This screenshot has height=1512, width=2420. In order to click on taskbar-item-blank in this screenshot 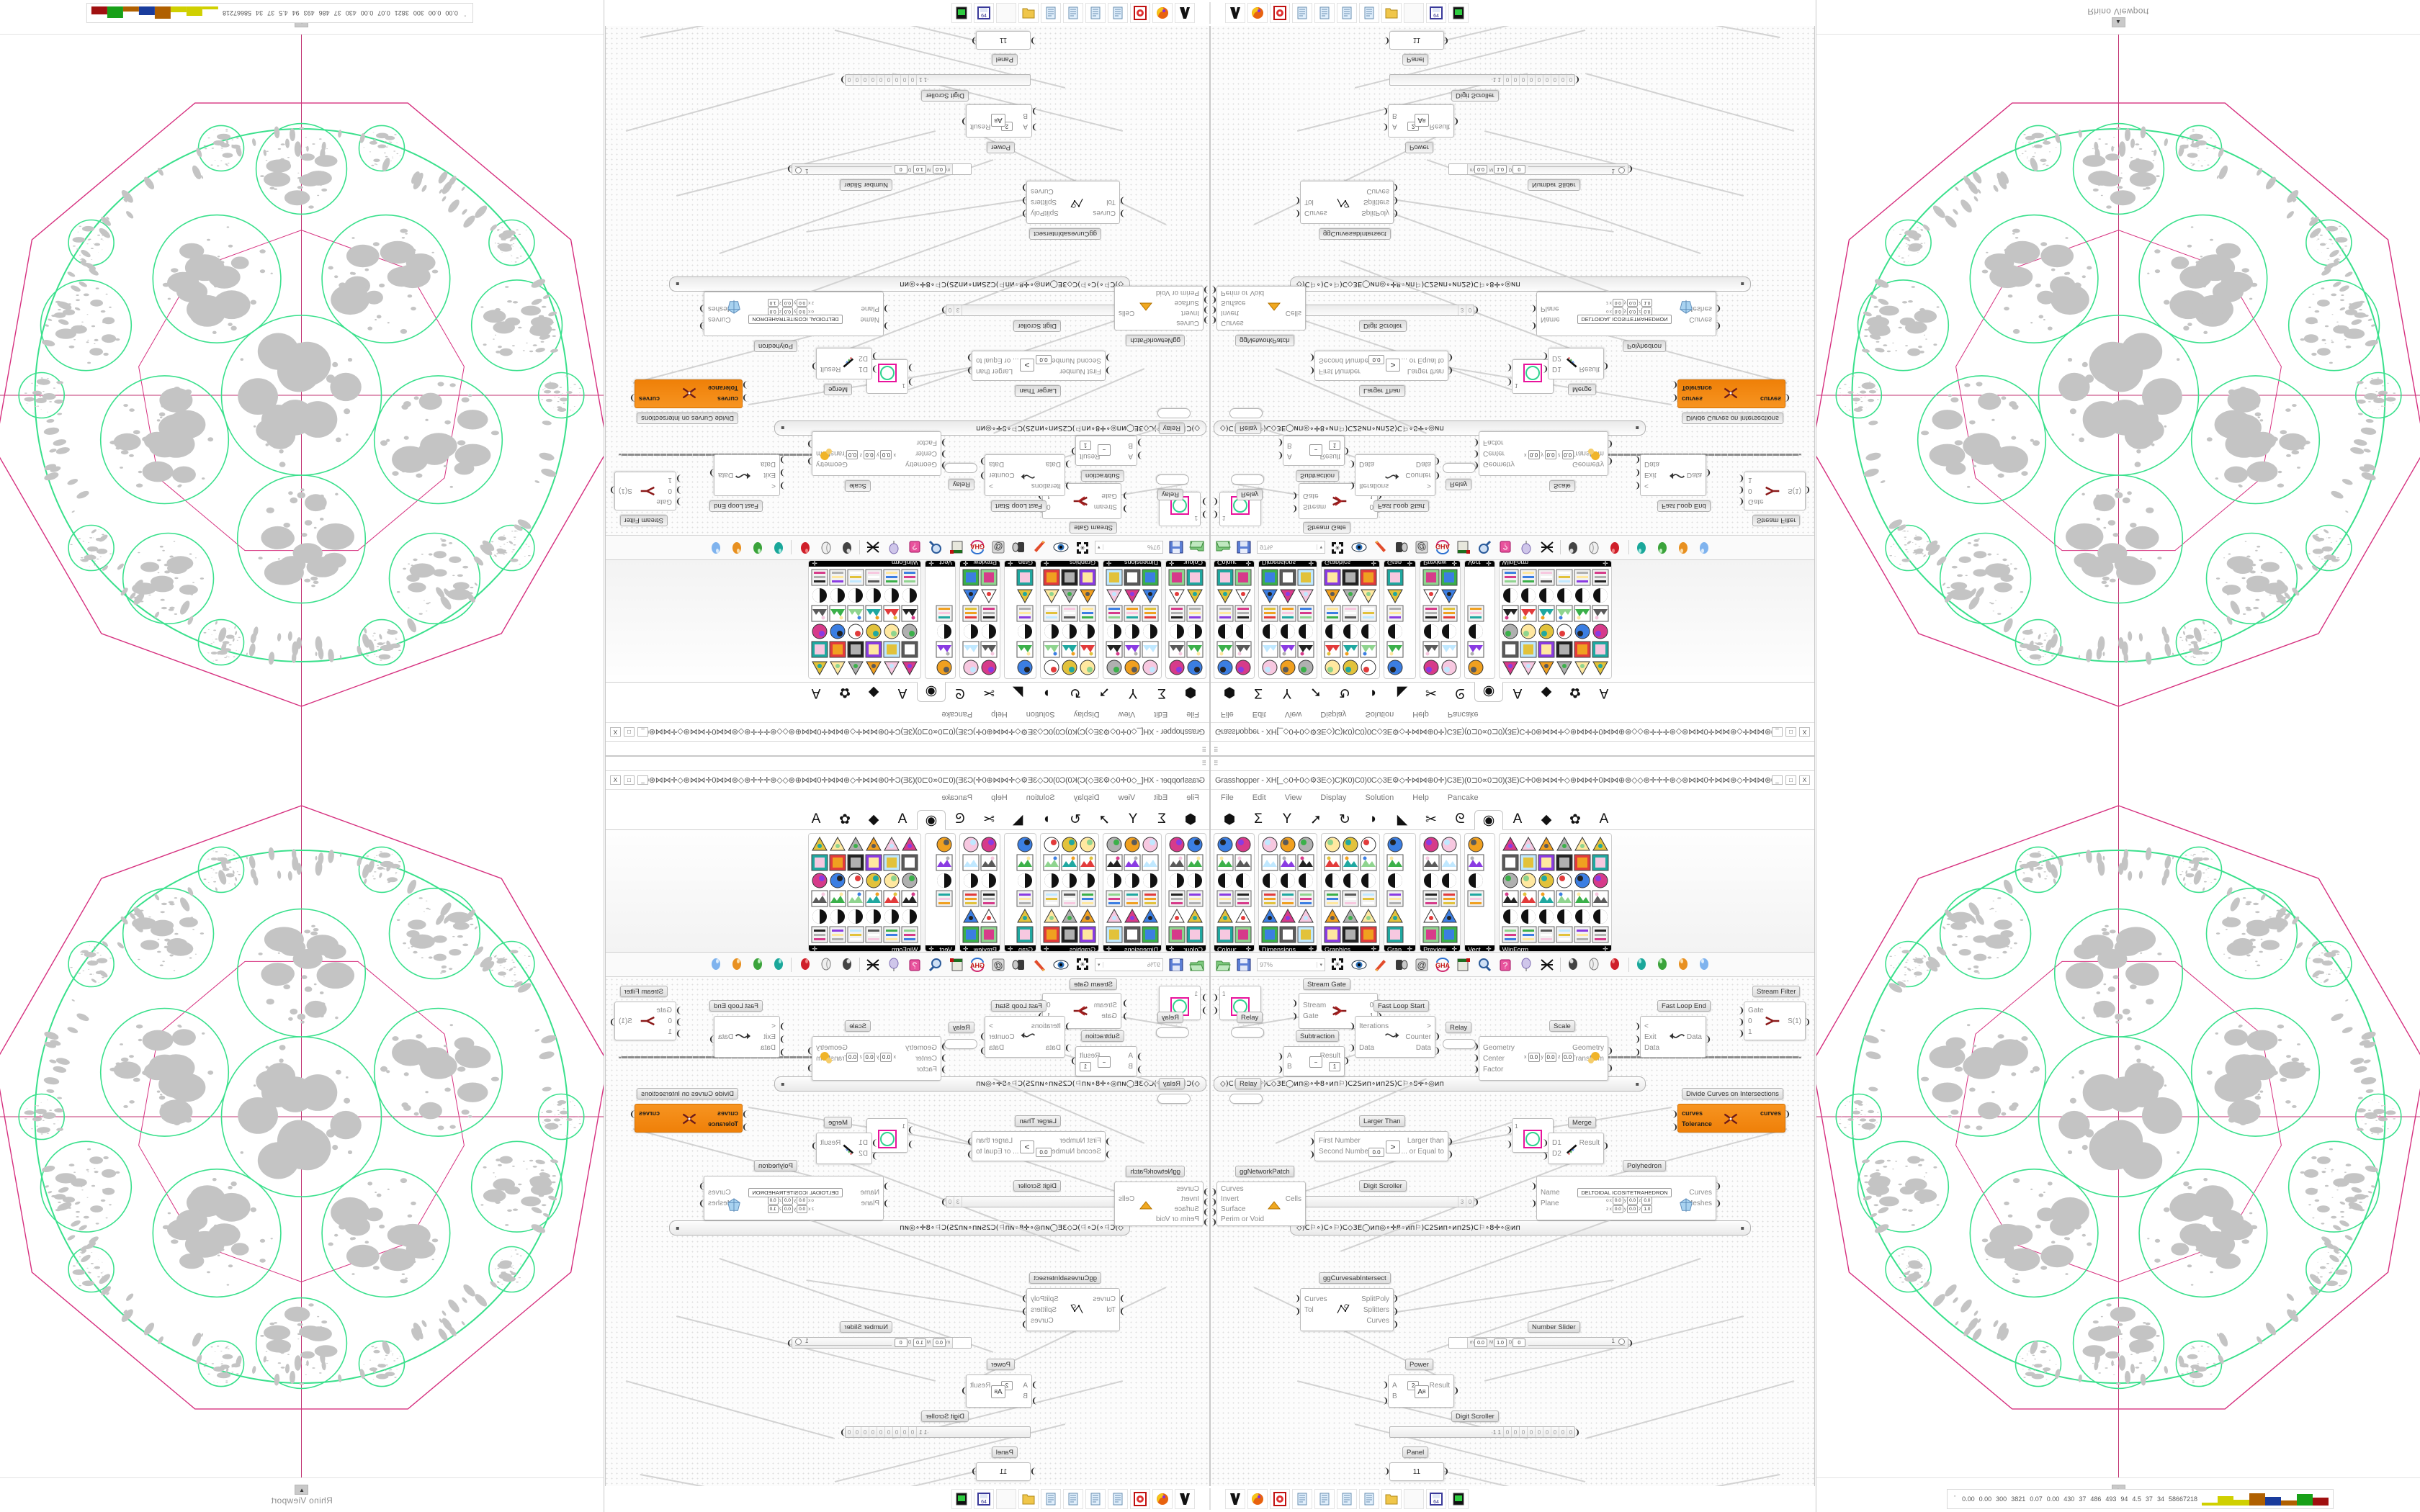, I will do `click(1414, 1499)`.